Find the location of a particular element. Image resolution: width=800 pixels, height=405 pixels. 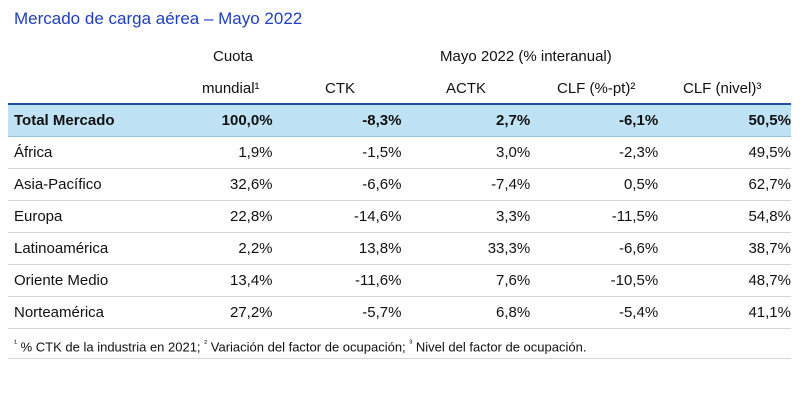

cell-cuota: 13,4% is located at coordinates (230, 280).